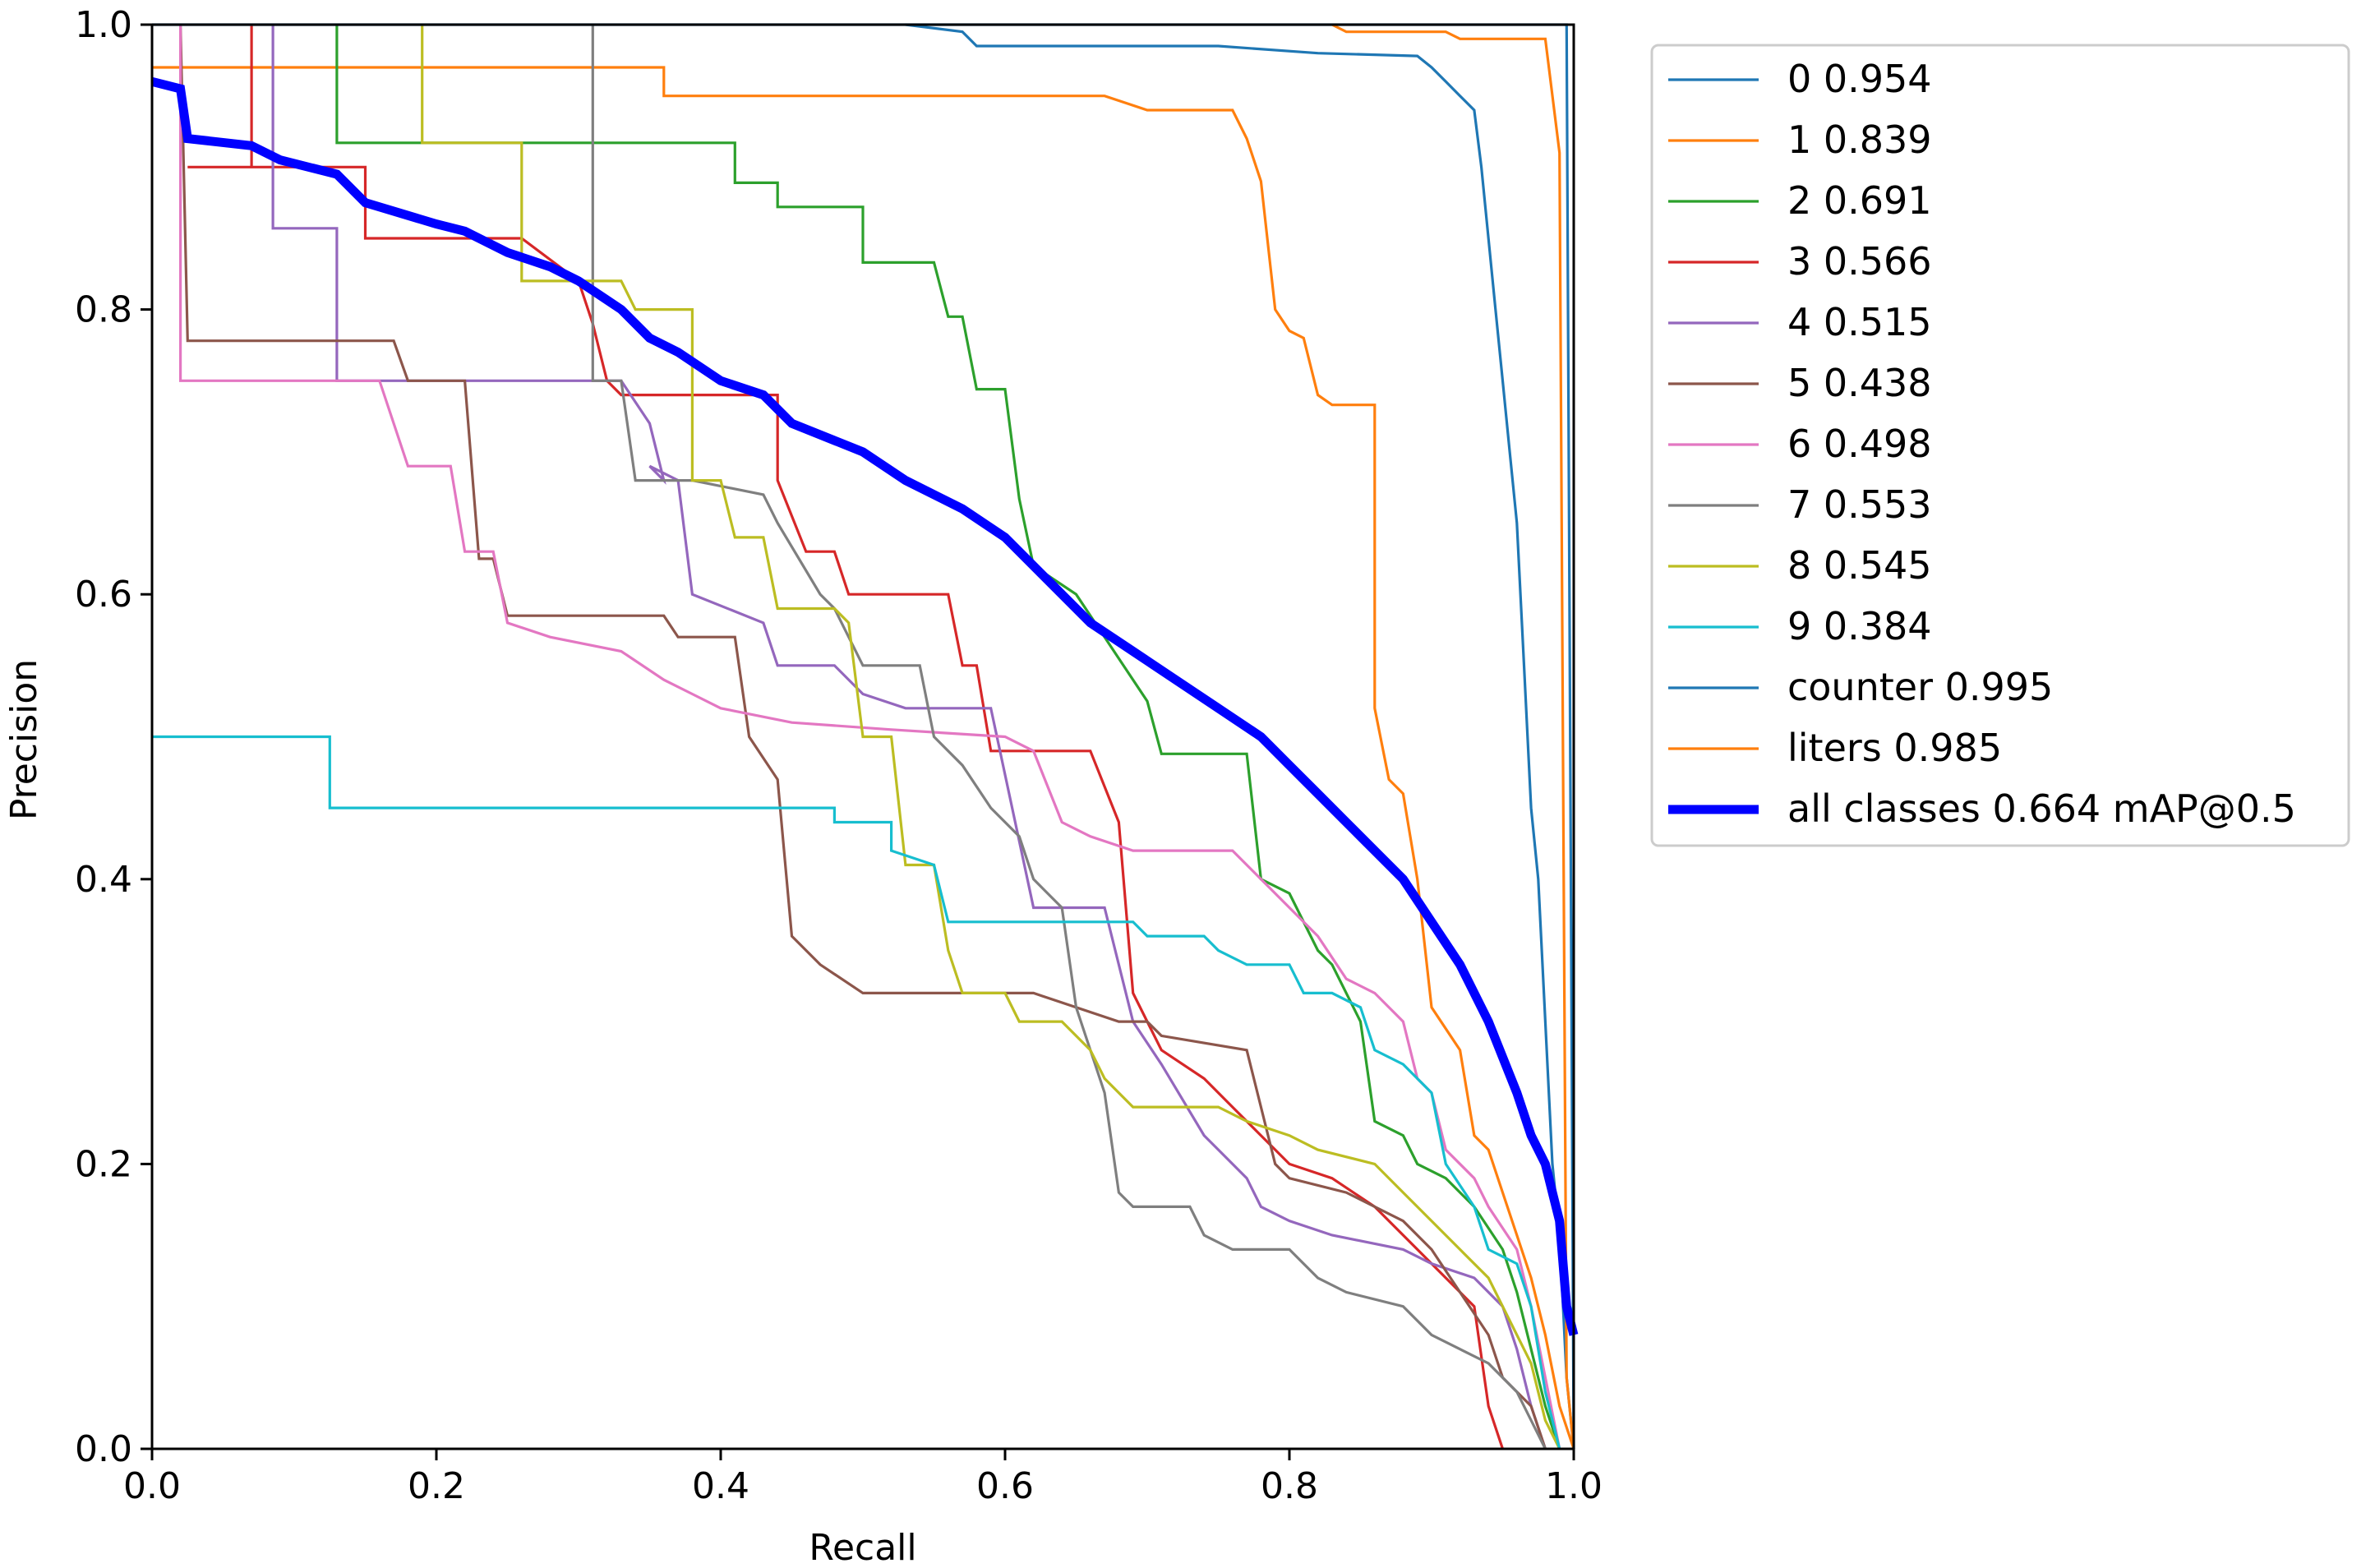 The width and height of the screenshot is (2375, 1568). I want to click on x-tick-label: 0.0, so click(152, 1486).